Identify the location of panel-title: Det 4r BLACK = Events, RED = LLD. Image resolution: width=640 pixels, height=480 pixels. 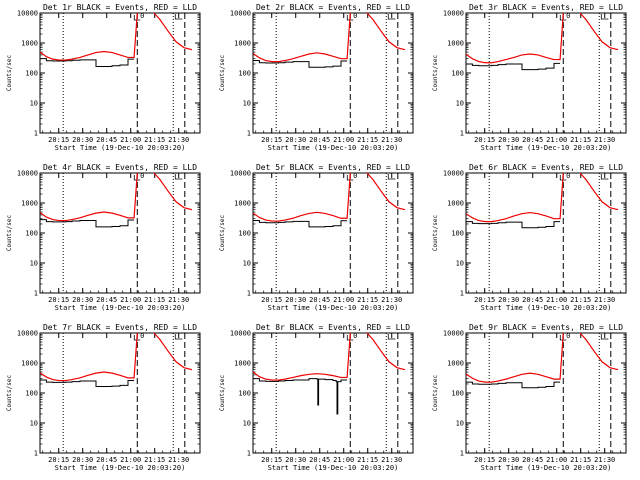
(120, 167).